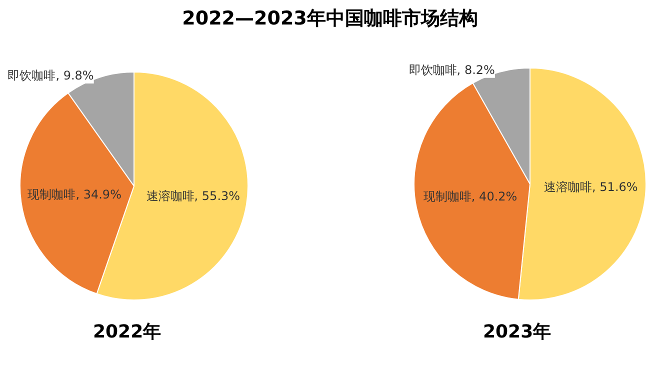 The width and height of the screenshot is (660, 382). What do you see at coordinates (330, 19) in the screenshot?
I see `text: 2022—2023年中国咖啡市场结构` at bounding box center [330, 19].